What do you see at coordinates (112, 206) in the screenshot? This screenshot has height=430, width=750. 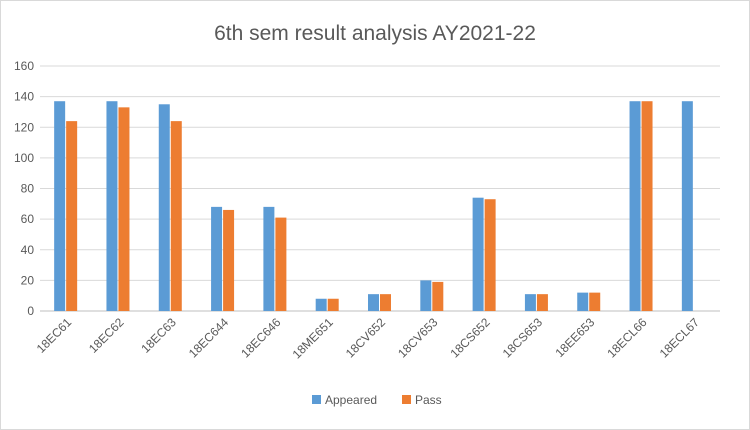 I see `bar-appeared-18ec62` at bounding box center [112, 206].